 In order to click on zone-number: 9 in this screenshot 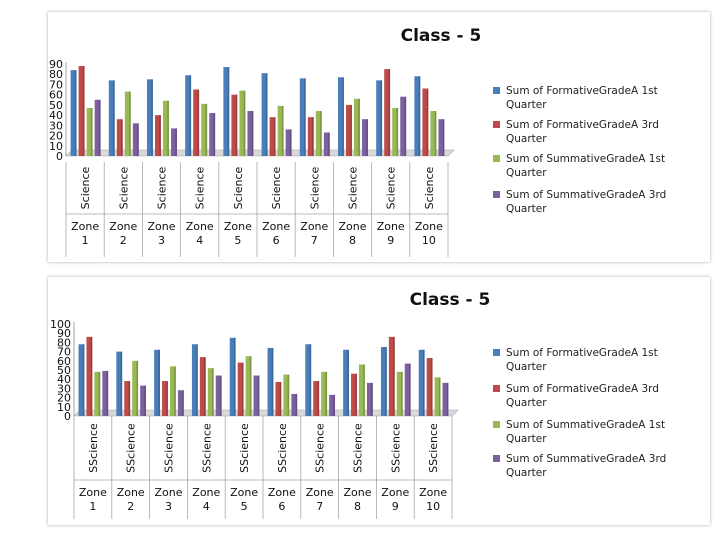, I will do `click(390, 240)`.